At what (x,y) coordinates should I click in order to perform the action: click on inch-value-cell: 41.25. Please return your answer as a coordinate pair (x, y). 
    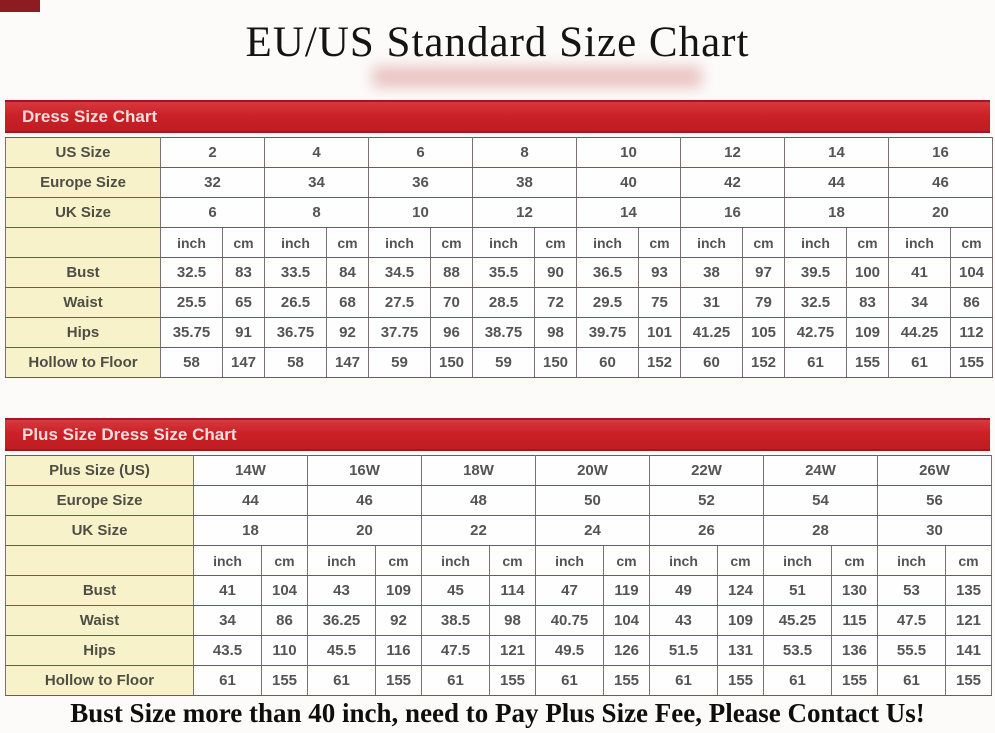
    Looking at the image, I should click on (711, 332).